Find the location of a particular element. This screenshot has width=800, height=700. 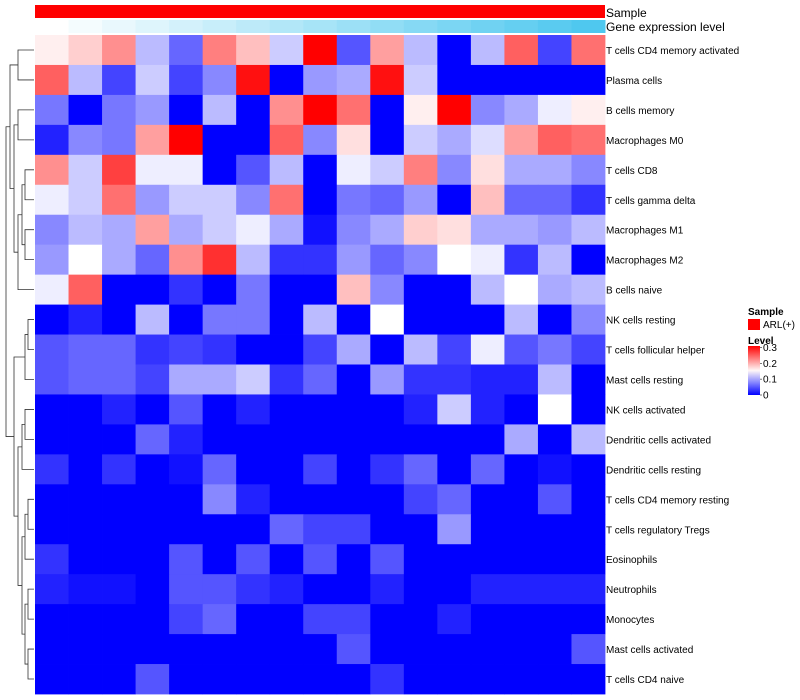

row-label: NK cells resting is located at coordinates (640, 321).